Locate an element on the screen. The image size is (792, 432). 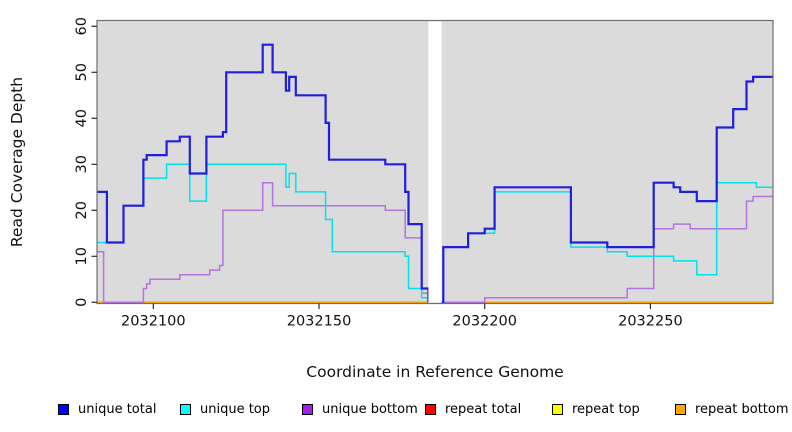
legend-item-unique-top: unique top is located at coordinates (225, 409).